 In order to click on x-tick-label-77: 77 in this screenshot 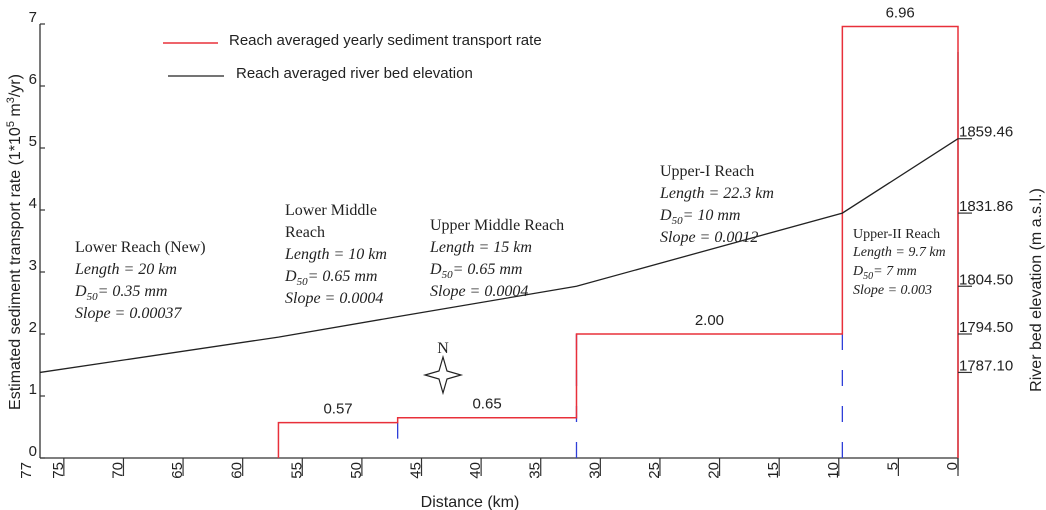, I will do `click(26, 470)`.